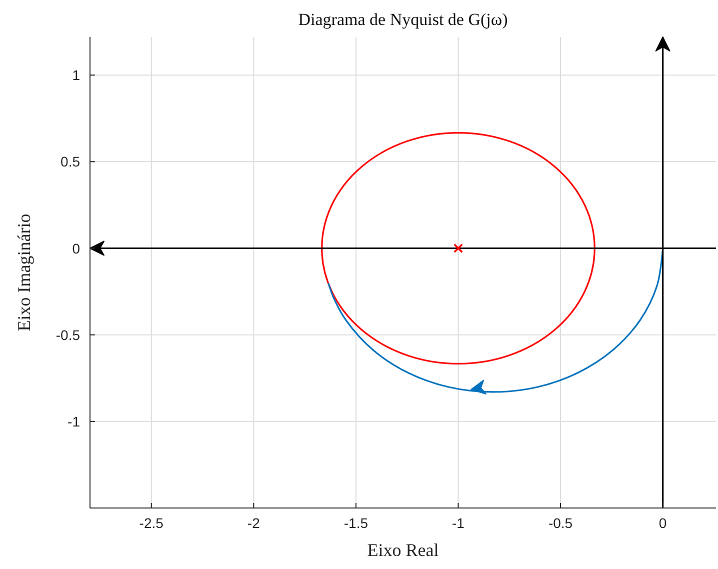  What do you see at coordinates (403, 19) in the screenshot?
I see `chart-title: Diagrama de Nyquist de G(jω)` at bounding box center [403, 19].